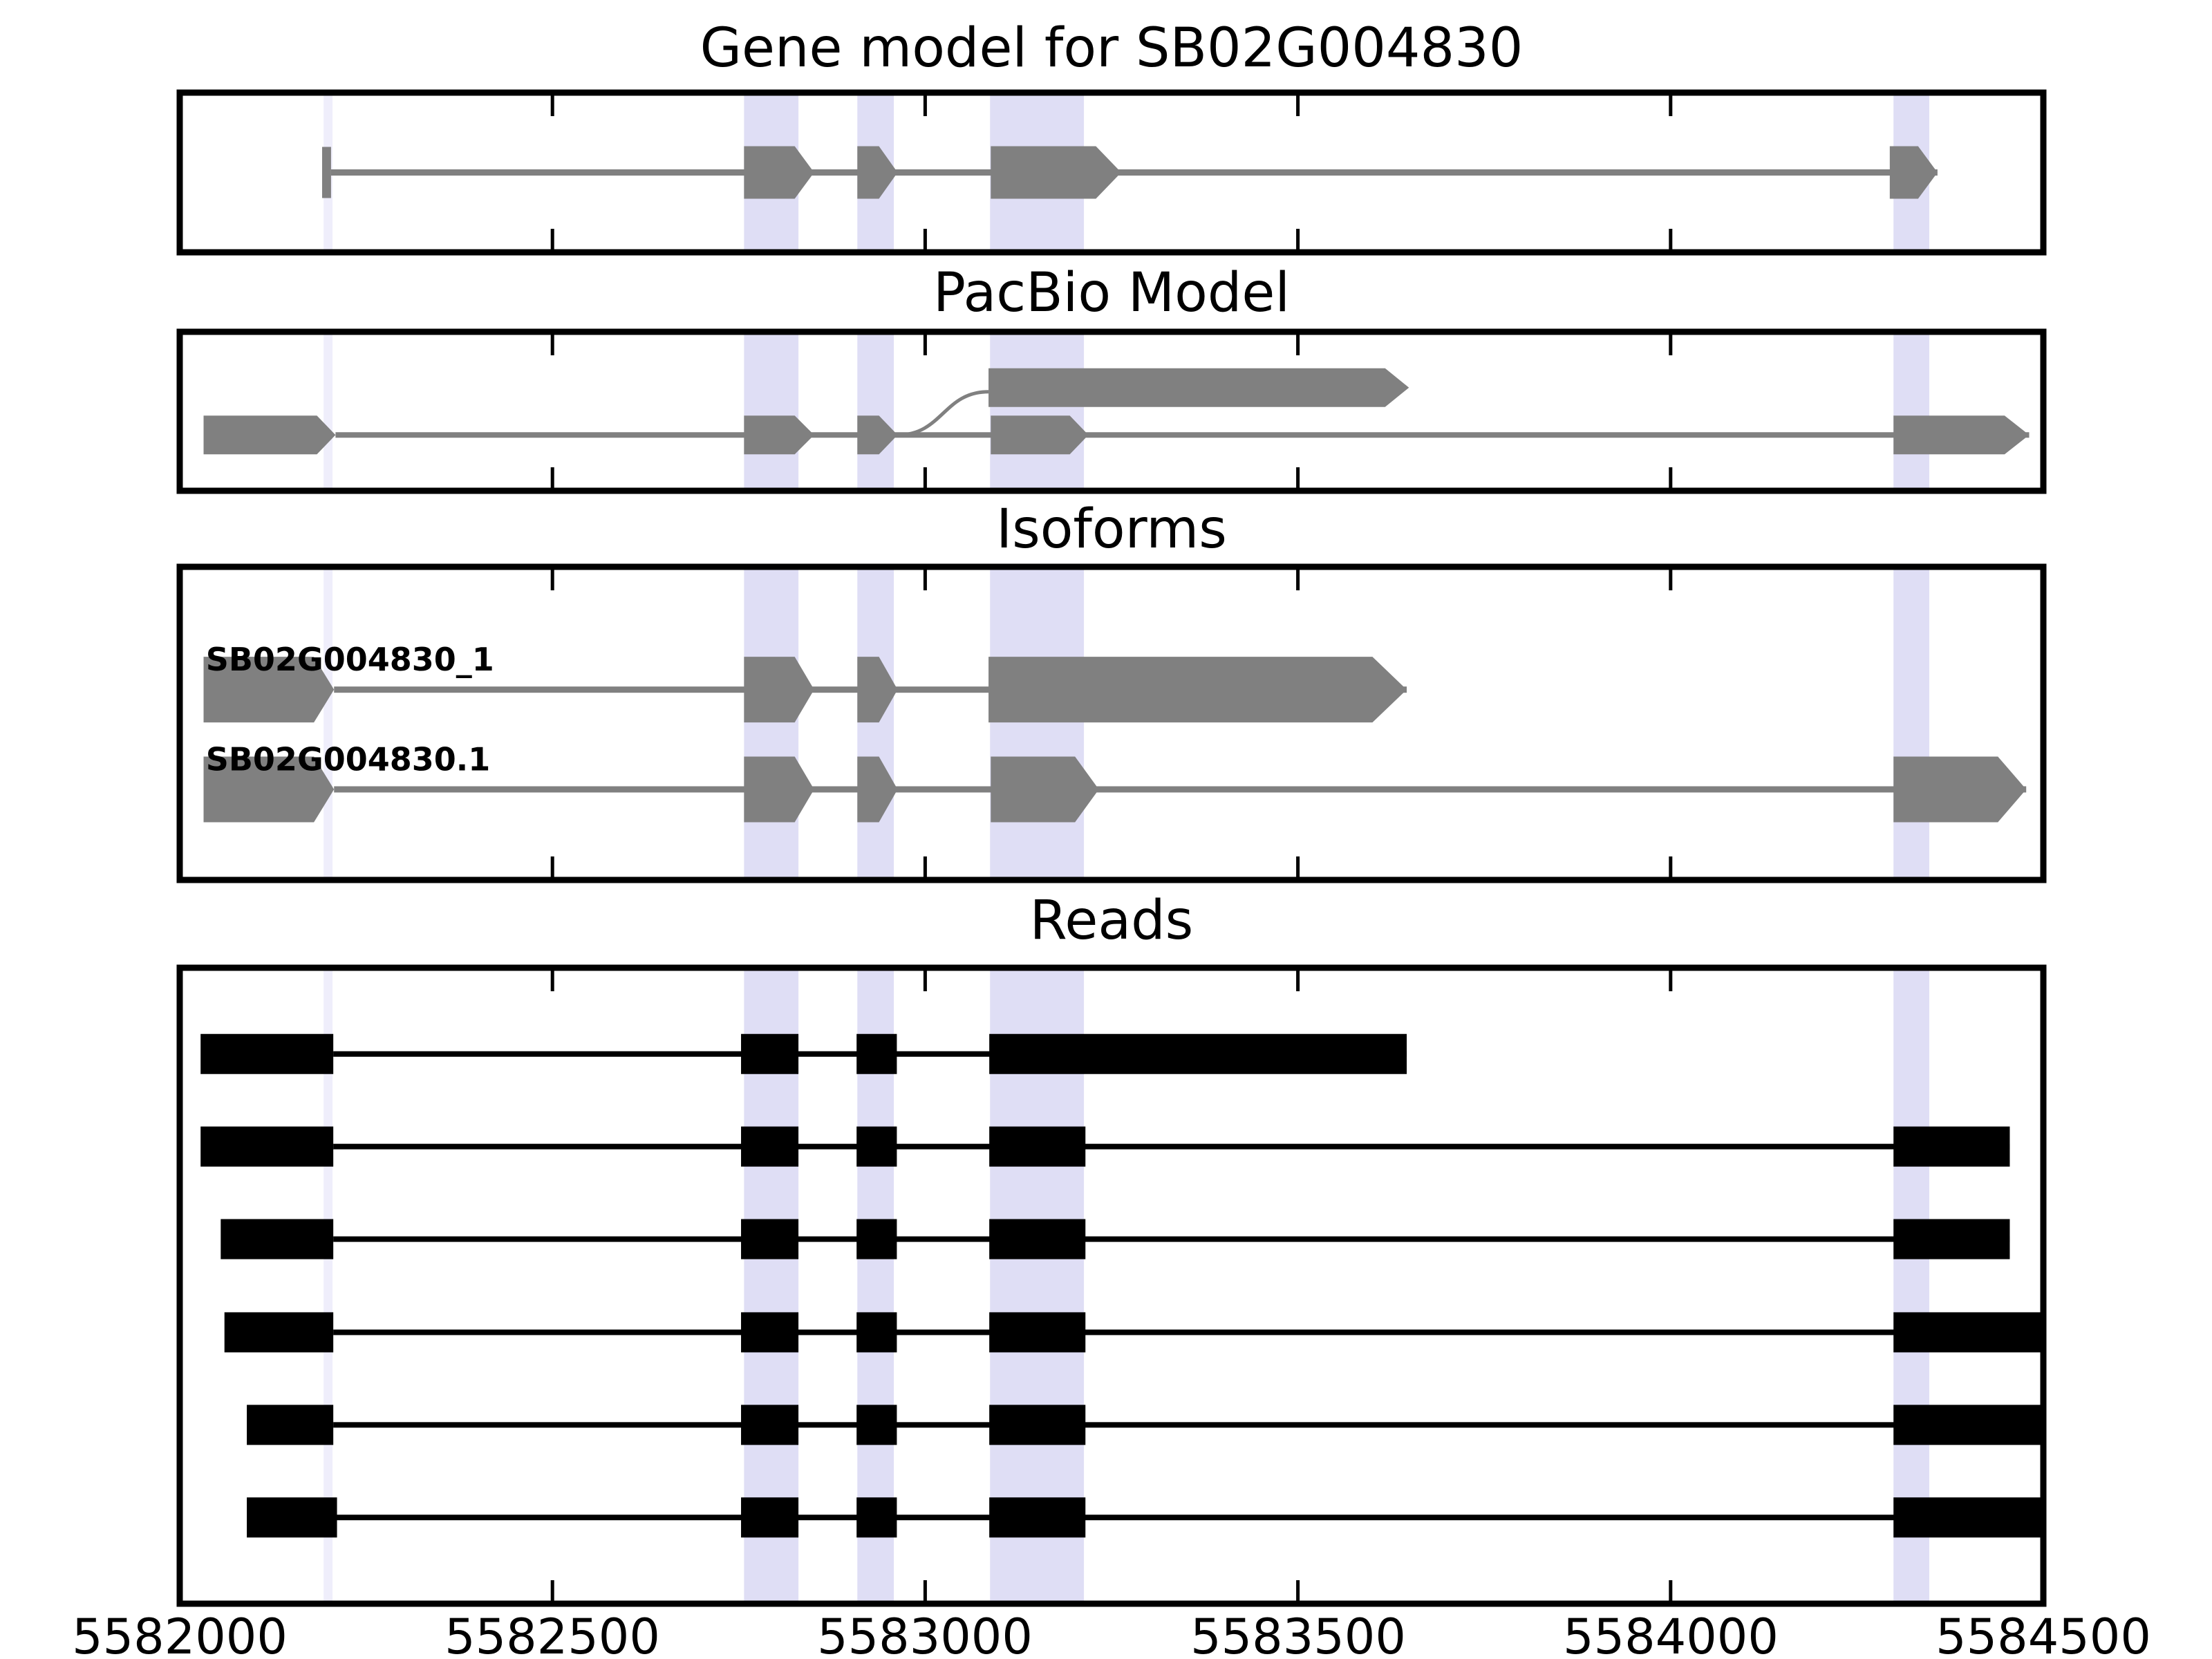 The image size is (2212, 1659). What do you see at coordinates (552, 1634) in the screenshot?
I see `x-tick-label-5582500: 5582500` at bounding box center [552, 1634].